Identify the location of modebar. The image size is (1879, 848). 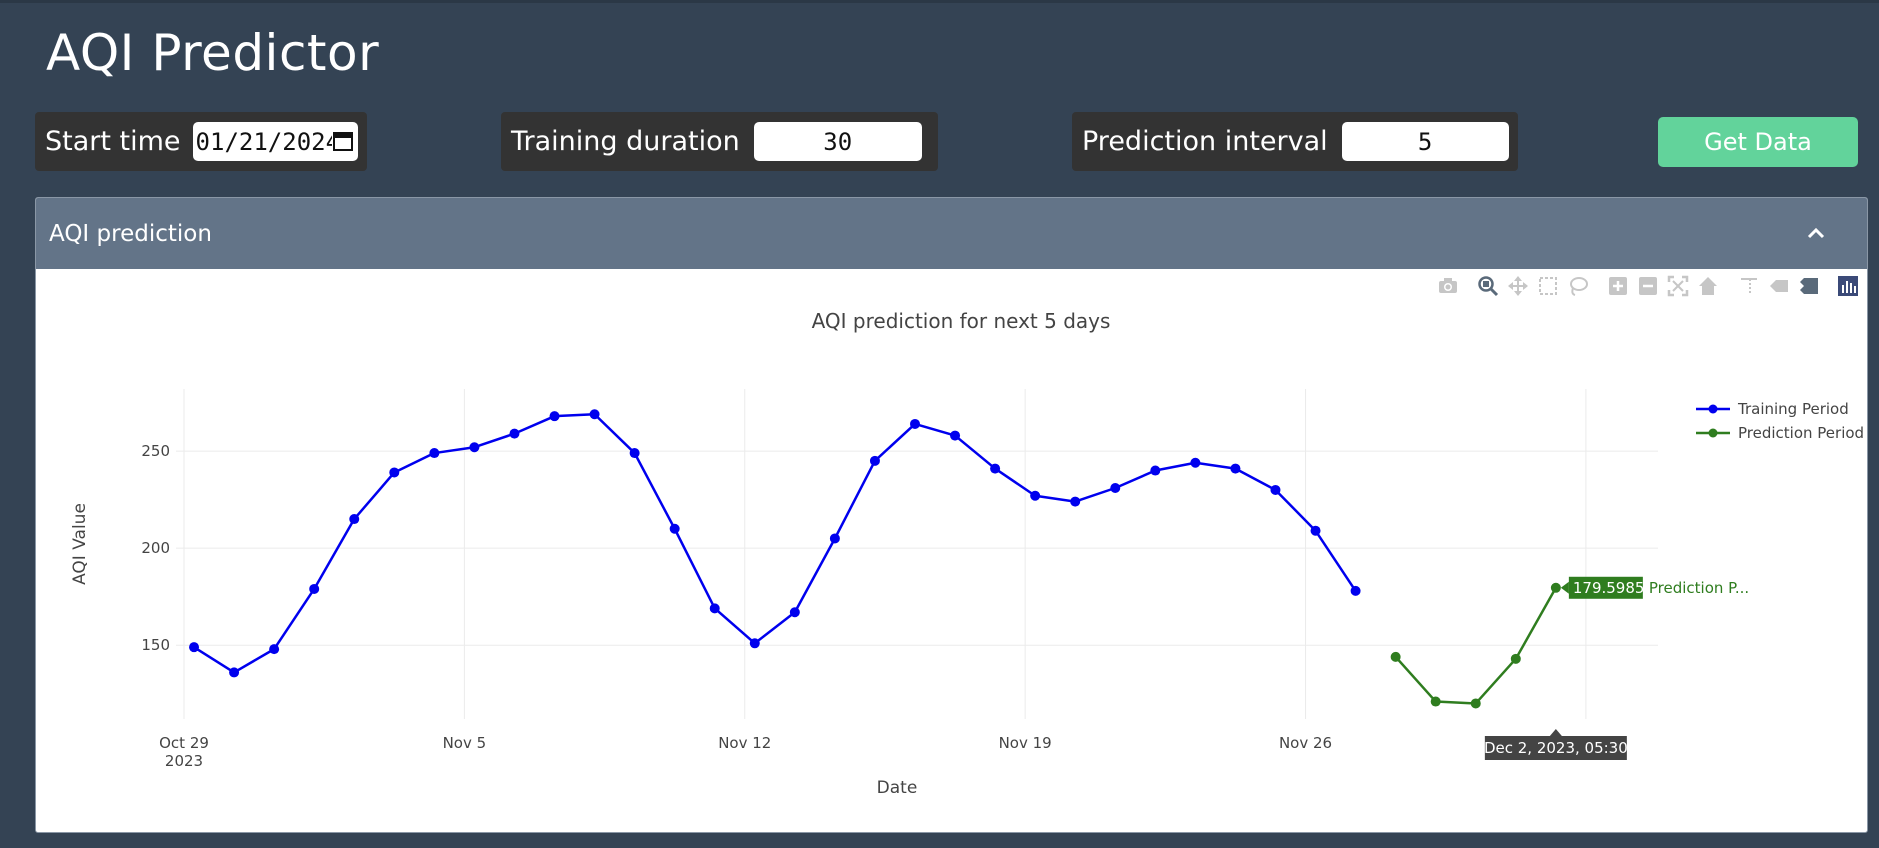
(1648, 286).